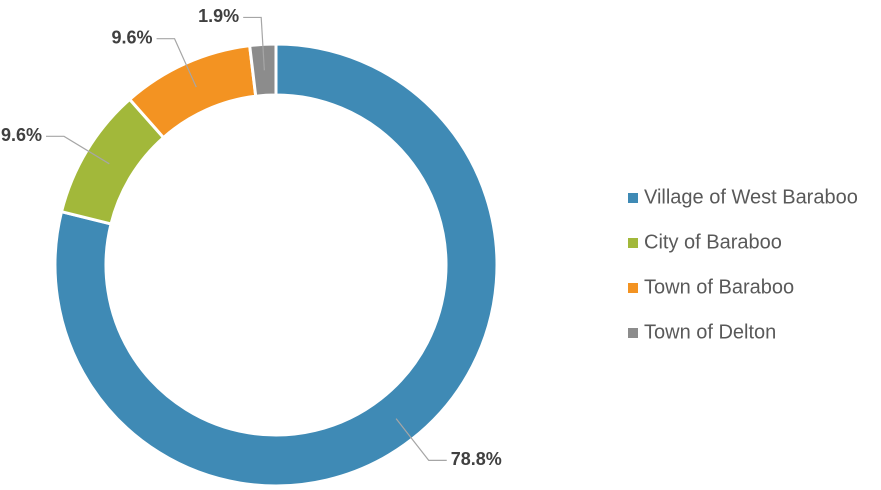  What do you see at coordinates (710, 332) in the screenshot?
I see `legend-label: Town of Delton` at bounding box center [710, 332].